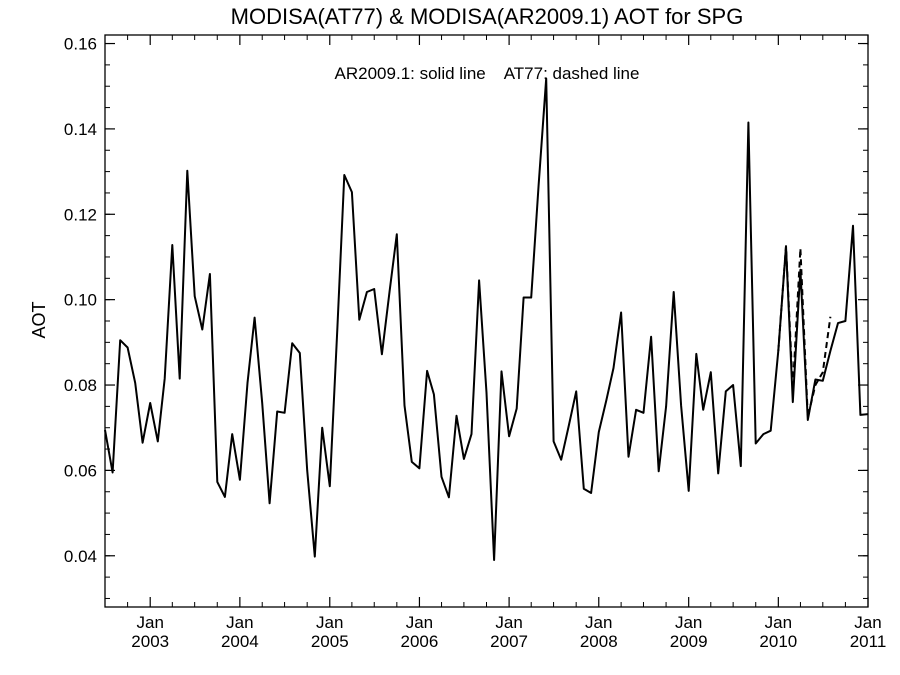 The width and height of the screenshot is (900, 675). What do you see at coordinates (80, 470) in the screenshot?
I see `y-tick-label: 0.06` at bounding box center [80, 470].